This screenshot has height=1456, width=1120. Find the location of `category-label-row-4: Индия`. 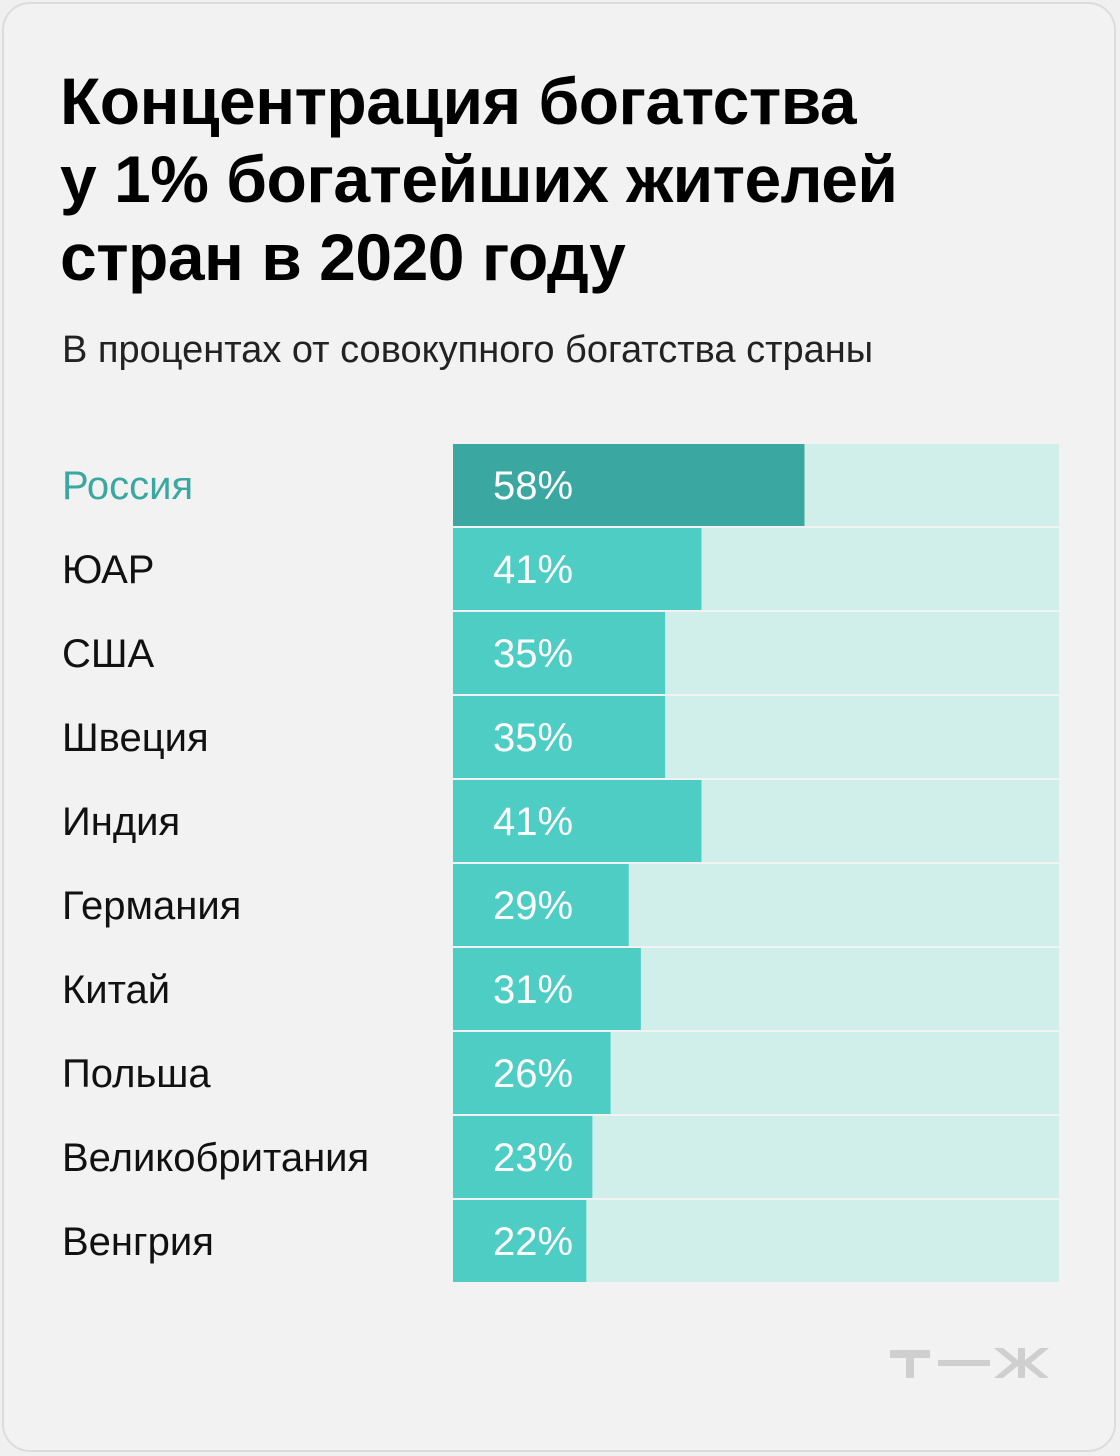

category-label-row-4: Индия is located at coordinates (121, 822).